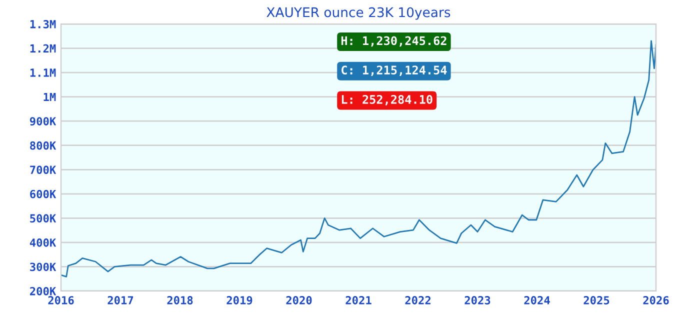 Image resolution: width=680 pixels, height=320 pixels. I want to click on x-tick-label: 2017, so click(121, 300).